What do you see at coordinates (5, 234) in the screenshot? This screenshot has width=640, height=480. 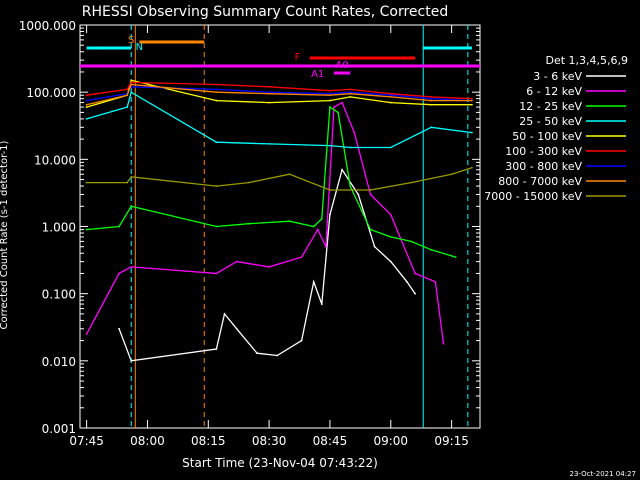 I see `y-axis-label: Corrected Count Rate (s-1 detector-1)` at bounding box center [5, 234].